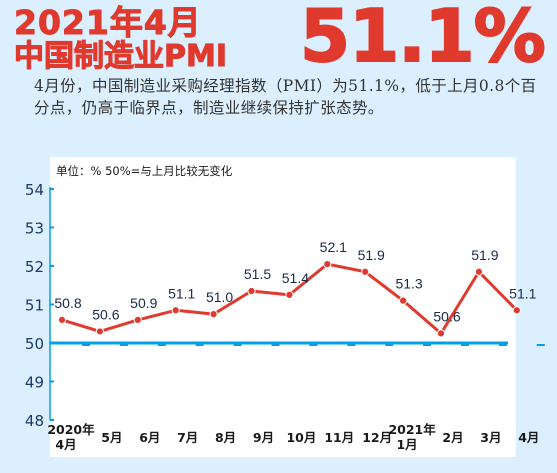 Image resolution: width=557 pixels, height=473 pixels. I want to click on x-tick-label: 8月, so click(225, 437).